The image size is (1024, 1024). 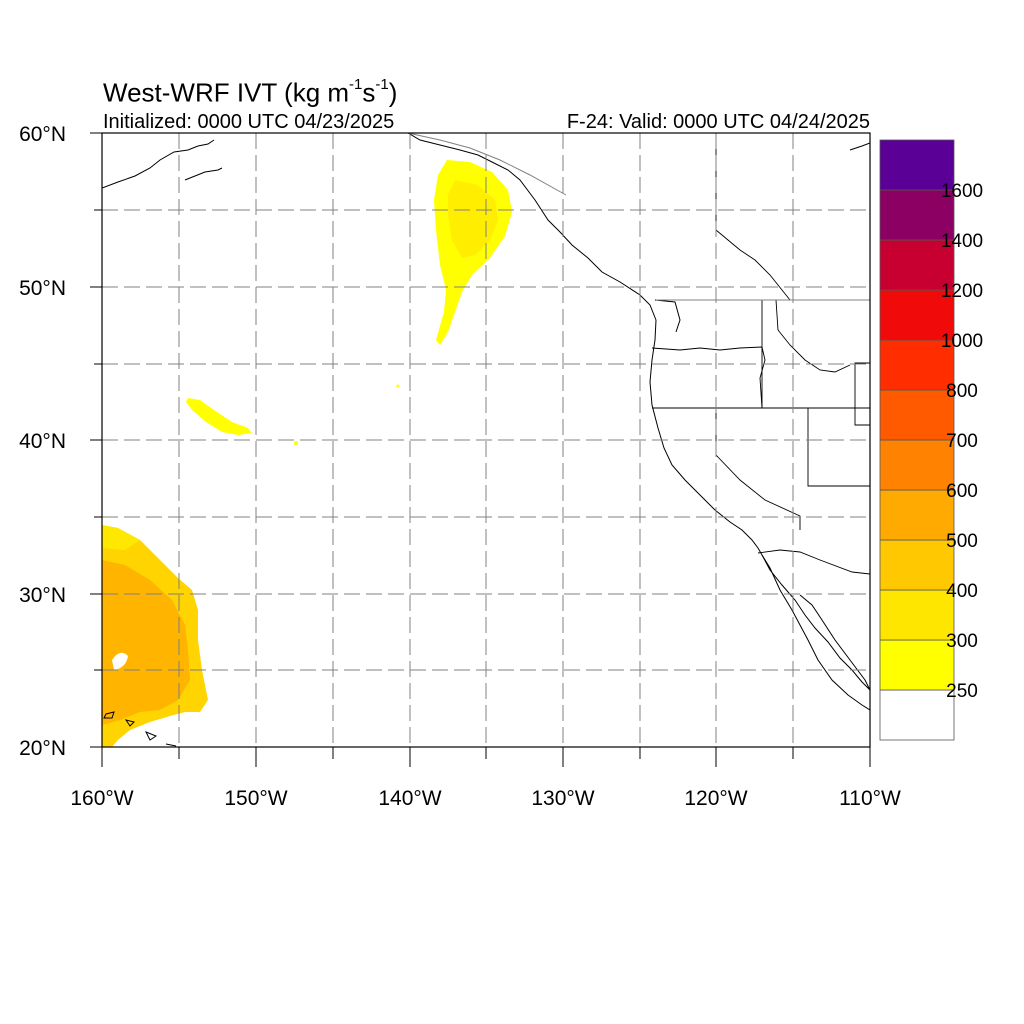 What do you see at coordinates (962, 491) in the screenshot?
I see `colorbar-label: 600` at bounding box center [962, 491].